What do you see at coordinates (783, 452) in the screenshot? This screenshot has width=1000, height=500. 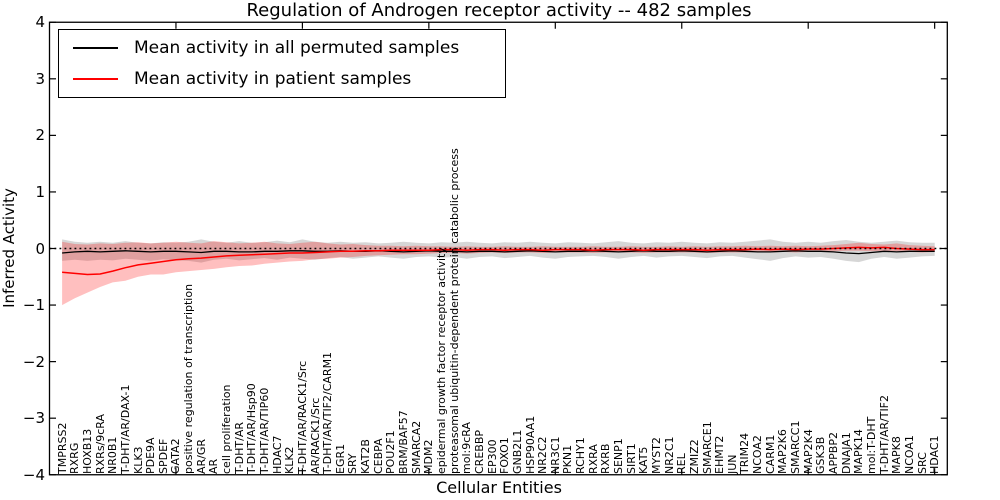 I see `x-tick-label: MAP2K6` at bounding box center [783, 452].